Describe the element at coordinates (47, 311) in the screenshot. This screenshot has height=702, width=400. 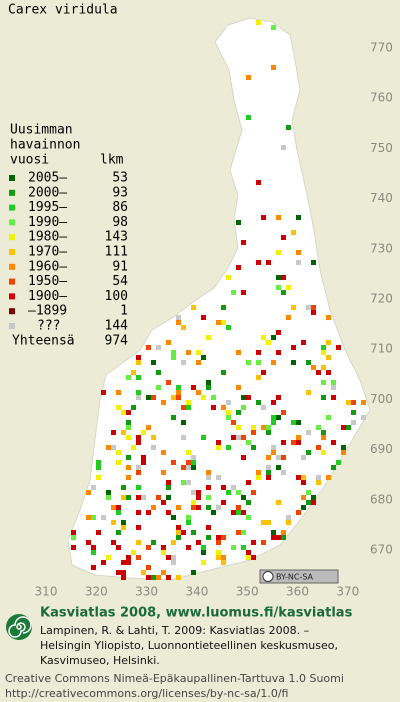
I see `legend-label: –1899` at that location.